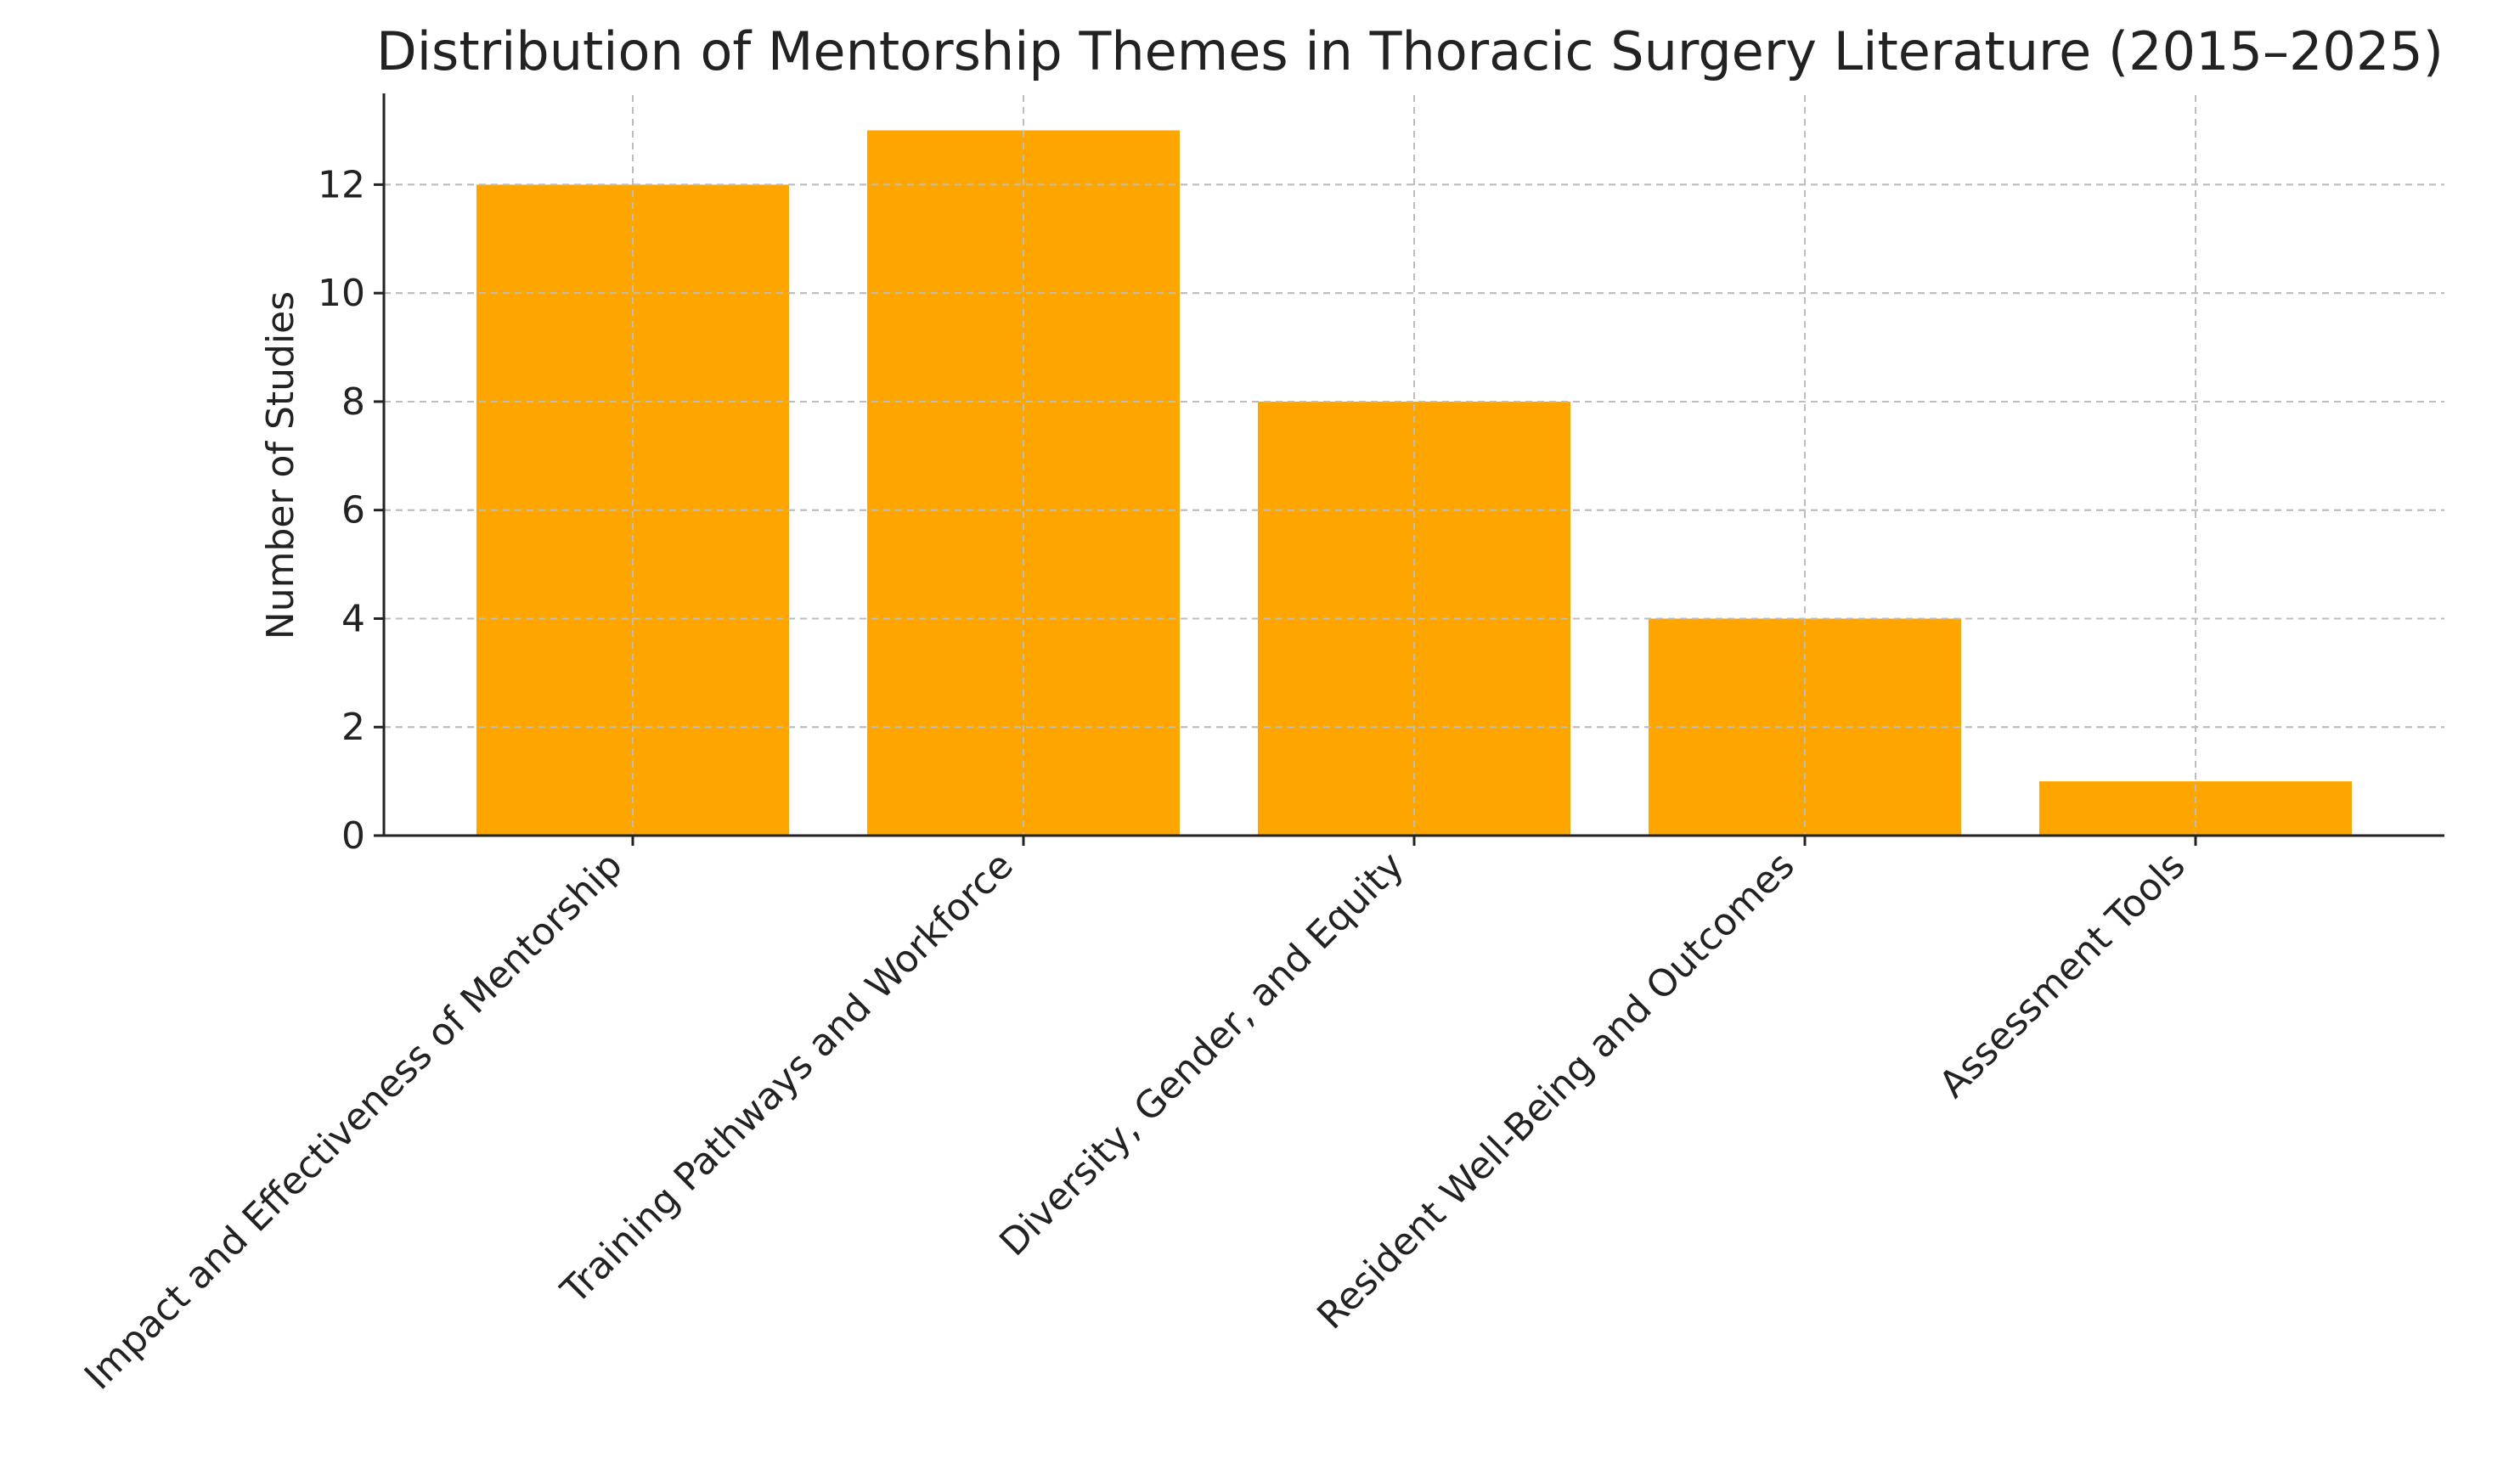 The width and height of the screenshot is (2520, 1475). I want to click on y-tick-label: 2, so click(353, 728).